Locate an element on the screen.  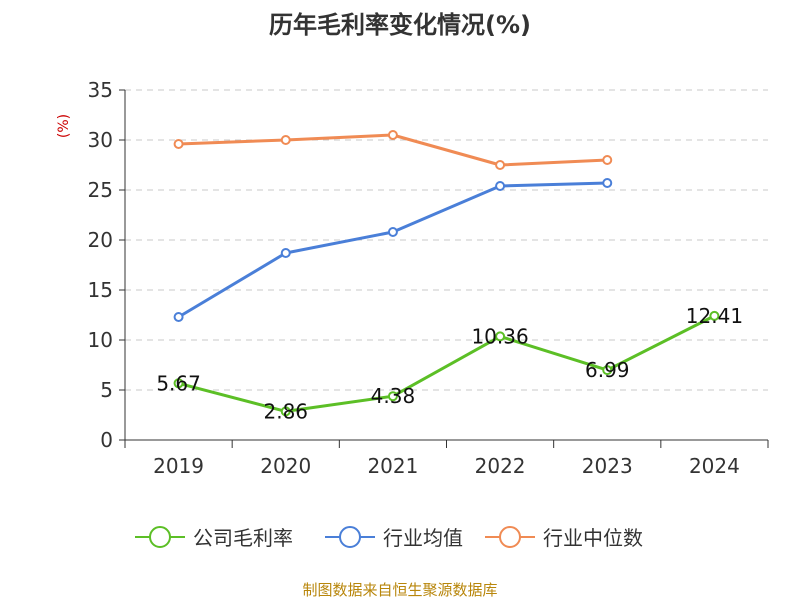
data-label: 10.36 is located at coordinates (499, 336).